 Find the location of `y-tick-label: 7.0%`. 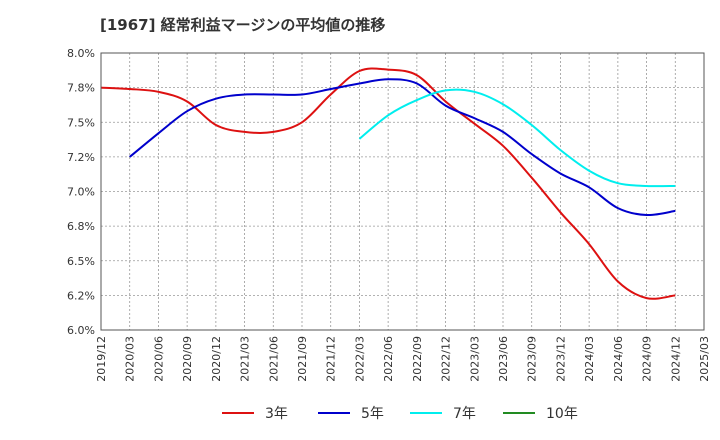

y-tick-label: 7.0% is located at coordinates (81, 192).